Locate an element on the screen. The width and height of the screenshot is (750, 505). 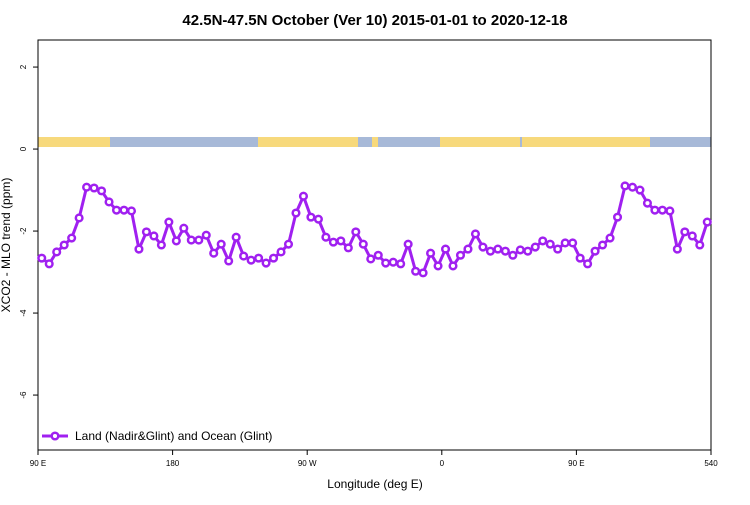
x-tick-label: 540 is located at coordinates (711, 463).